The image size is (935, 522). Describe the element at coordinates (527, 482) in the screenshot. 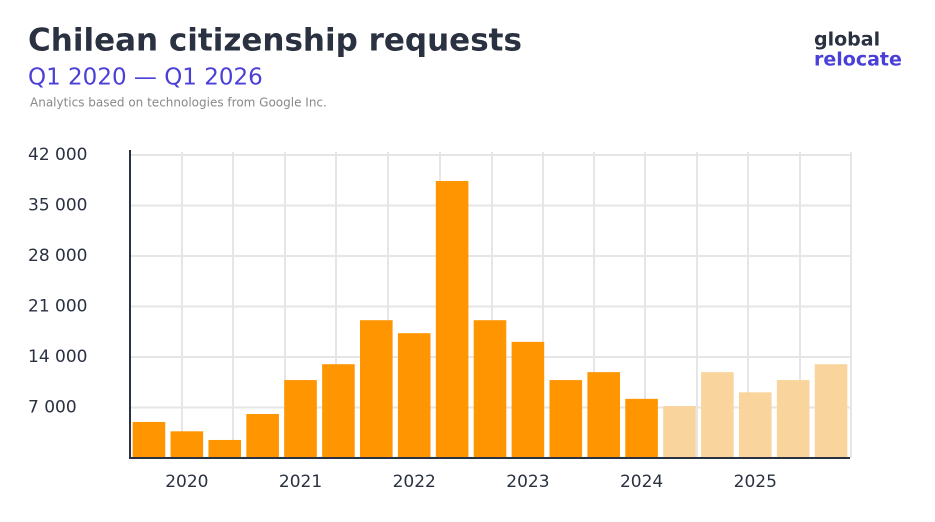

I see `x-tick-label: 2023` at that location.